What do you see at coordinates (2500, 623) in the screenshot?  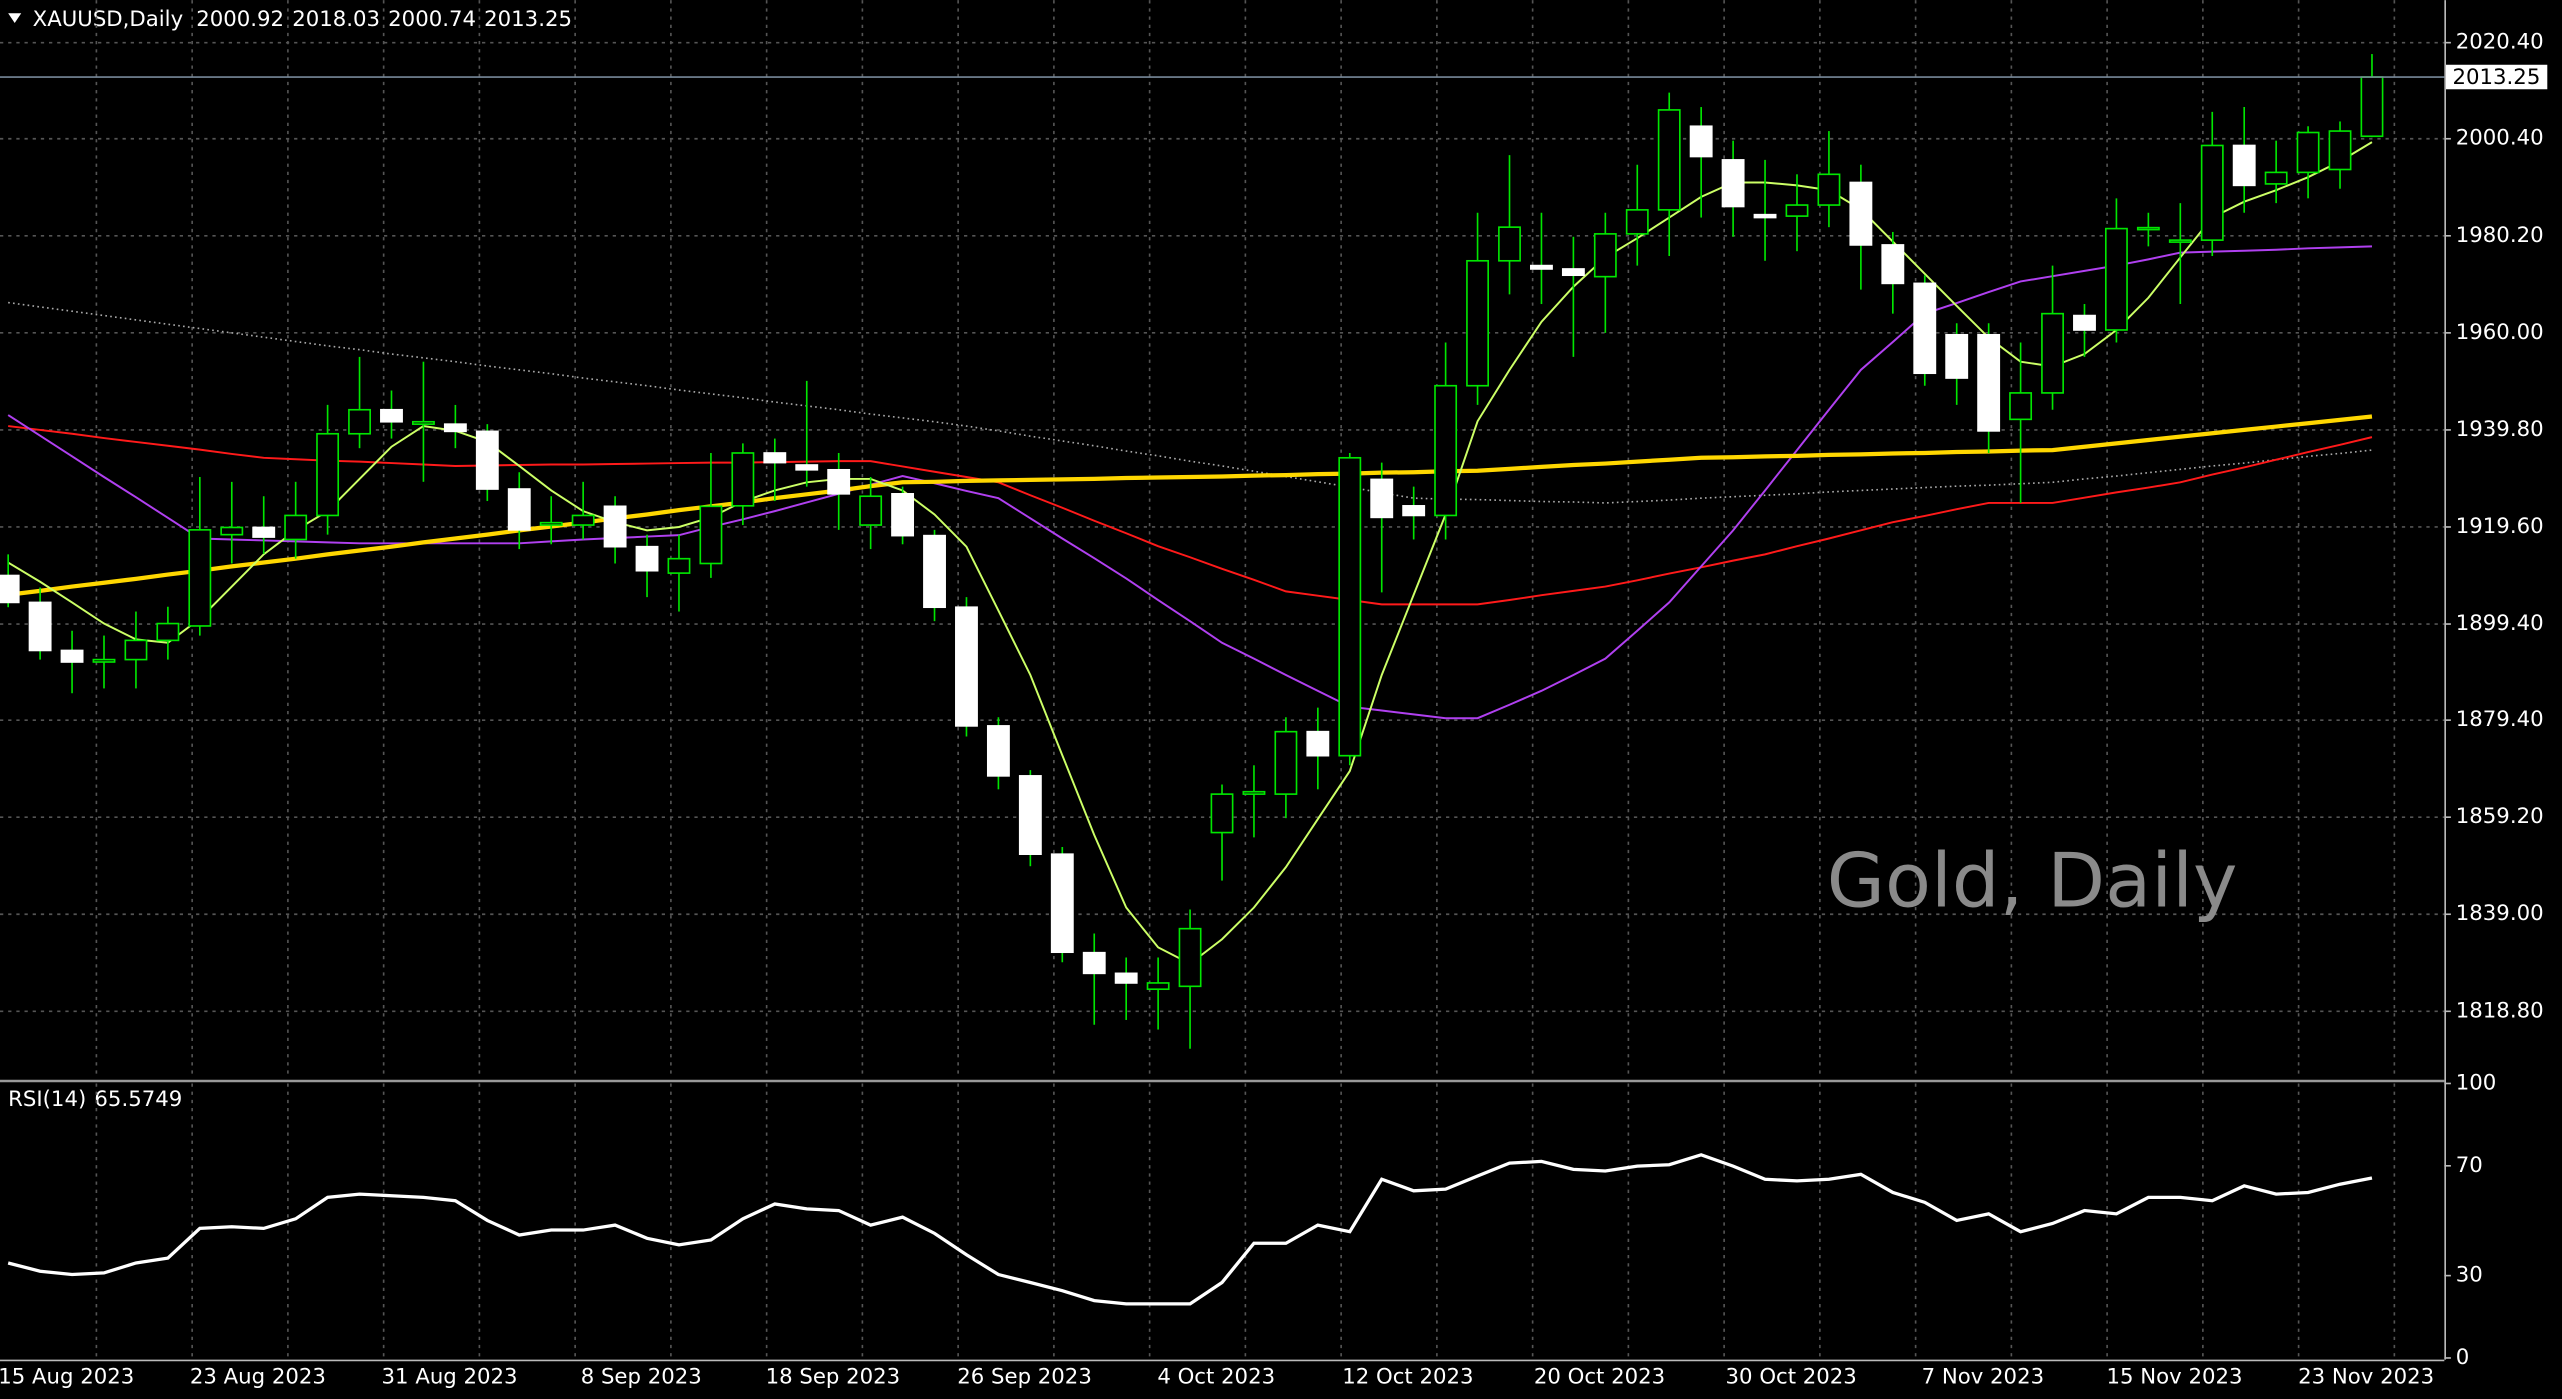 I see `y-tick-label: 1899.40` at bounding box center [2500, 623].